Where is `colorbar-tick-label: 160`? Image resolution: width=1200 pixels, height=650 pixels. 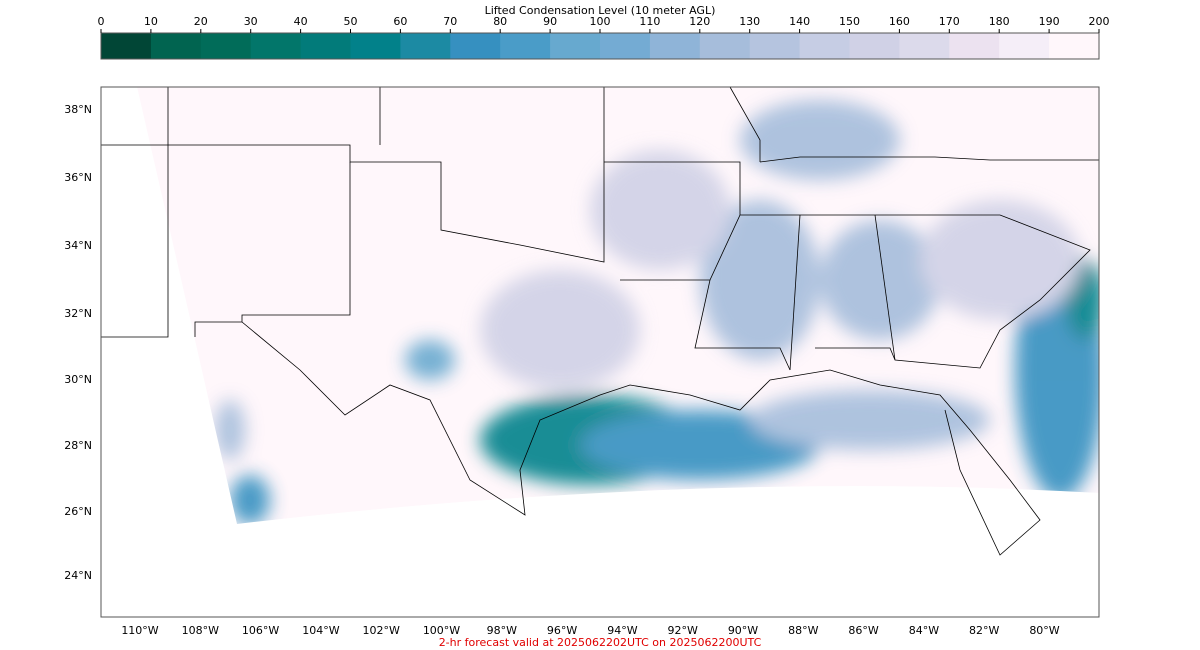
colorbar-tick-label: 160 is located at coordinates (899, 21).